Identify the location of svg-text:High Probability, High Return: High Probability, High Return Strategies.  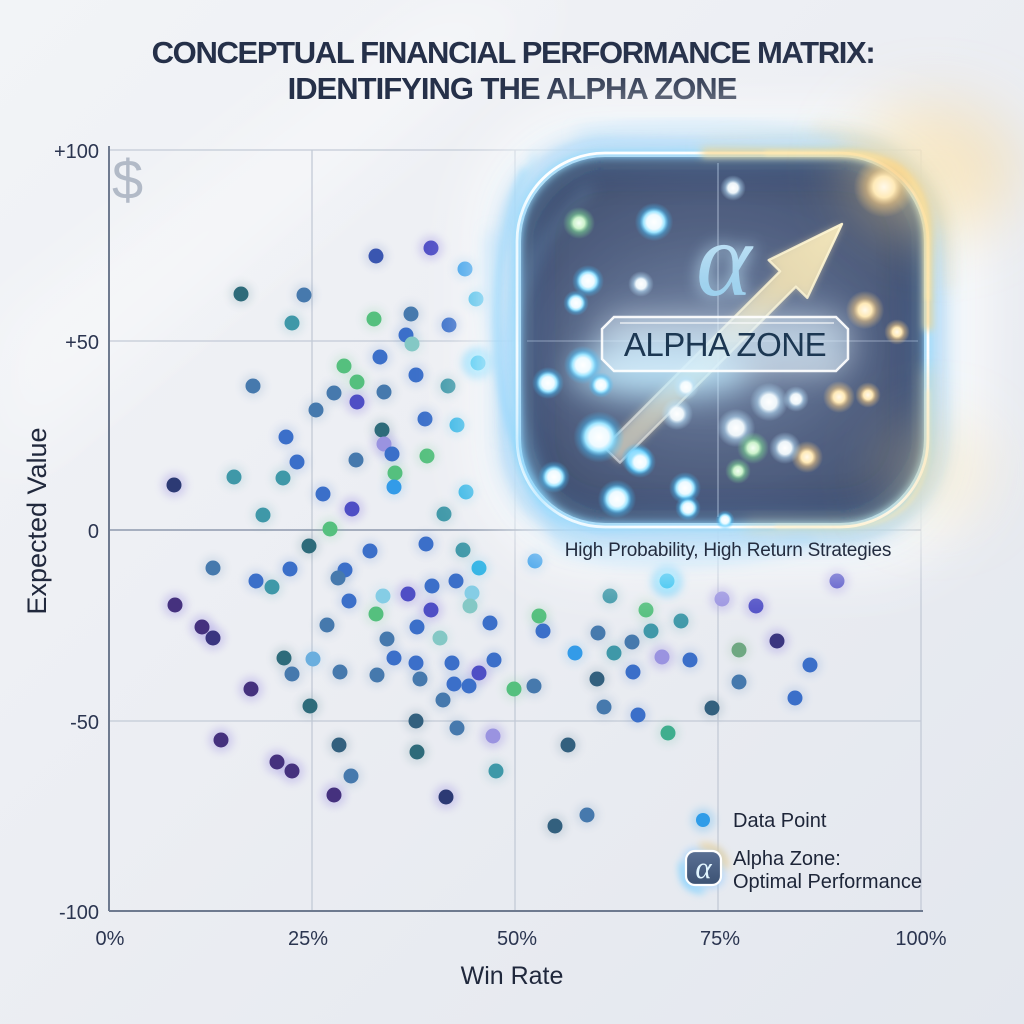
(728, 550).